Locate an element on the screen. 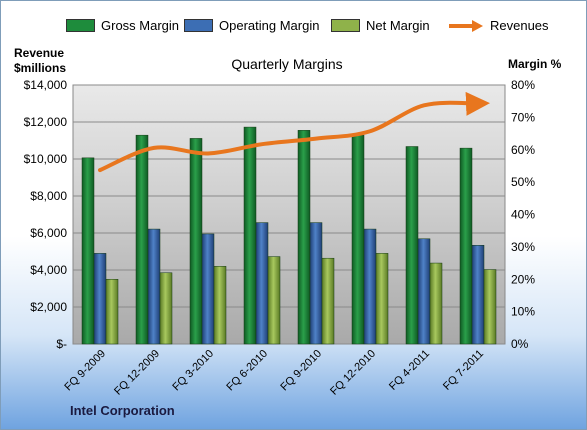  legend-item-gross-margin: Gross Margin is located at coordinates (122, 25).